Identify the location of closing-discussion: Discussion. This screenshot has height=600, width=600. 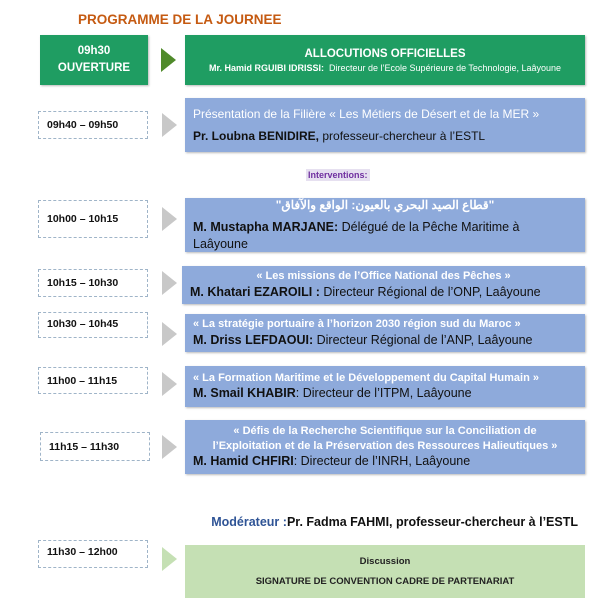
(385, 561).